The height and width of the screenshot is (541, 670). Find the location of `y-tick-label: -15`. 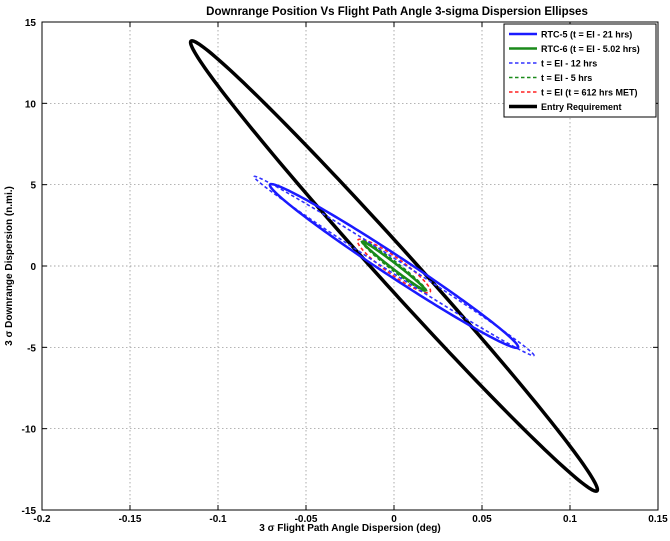

y-tick-label: -15 is located at coordinates (29, 511).